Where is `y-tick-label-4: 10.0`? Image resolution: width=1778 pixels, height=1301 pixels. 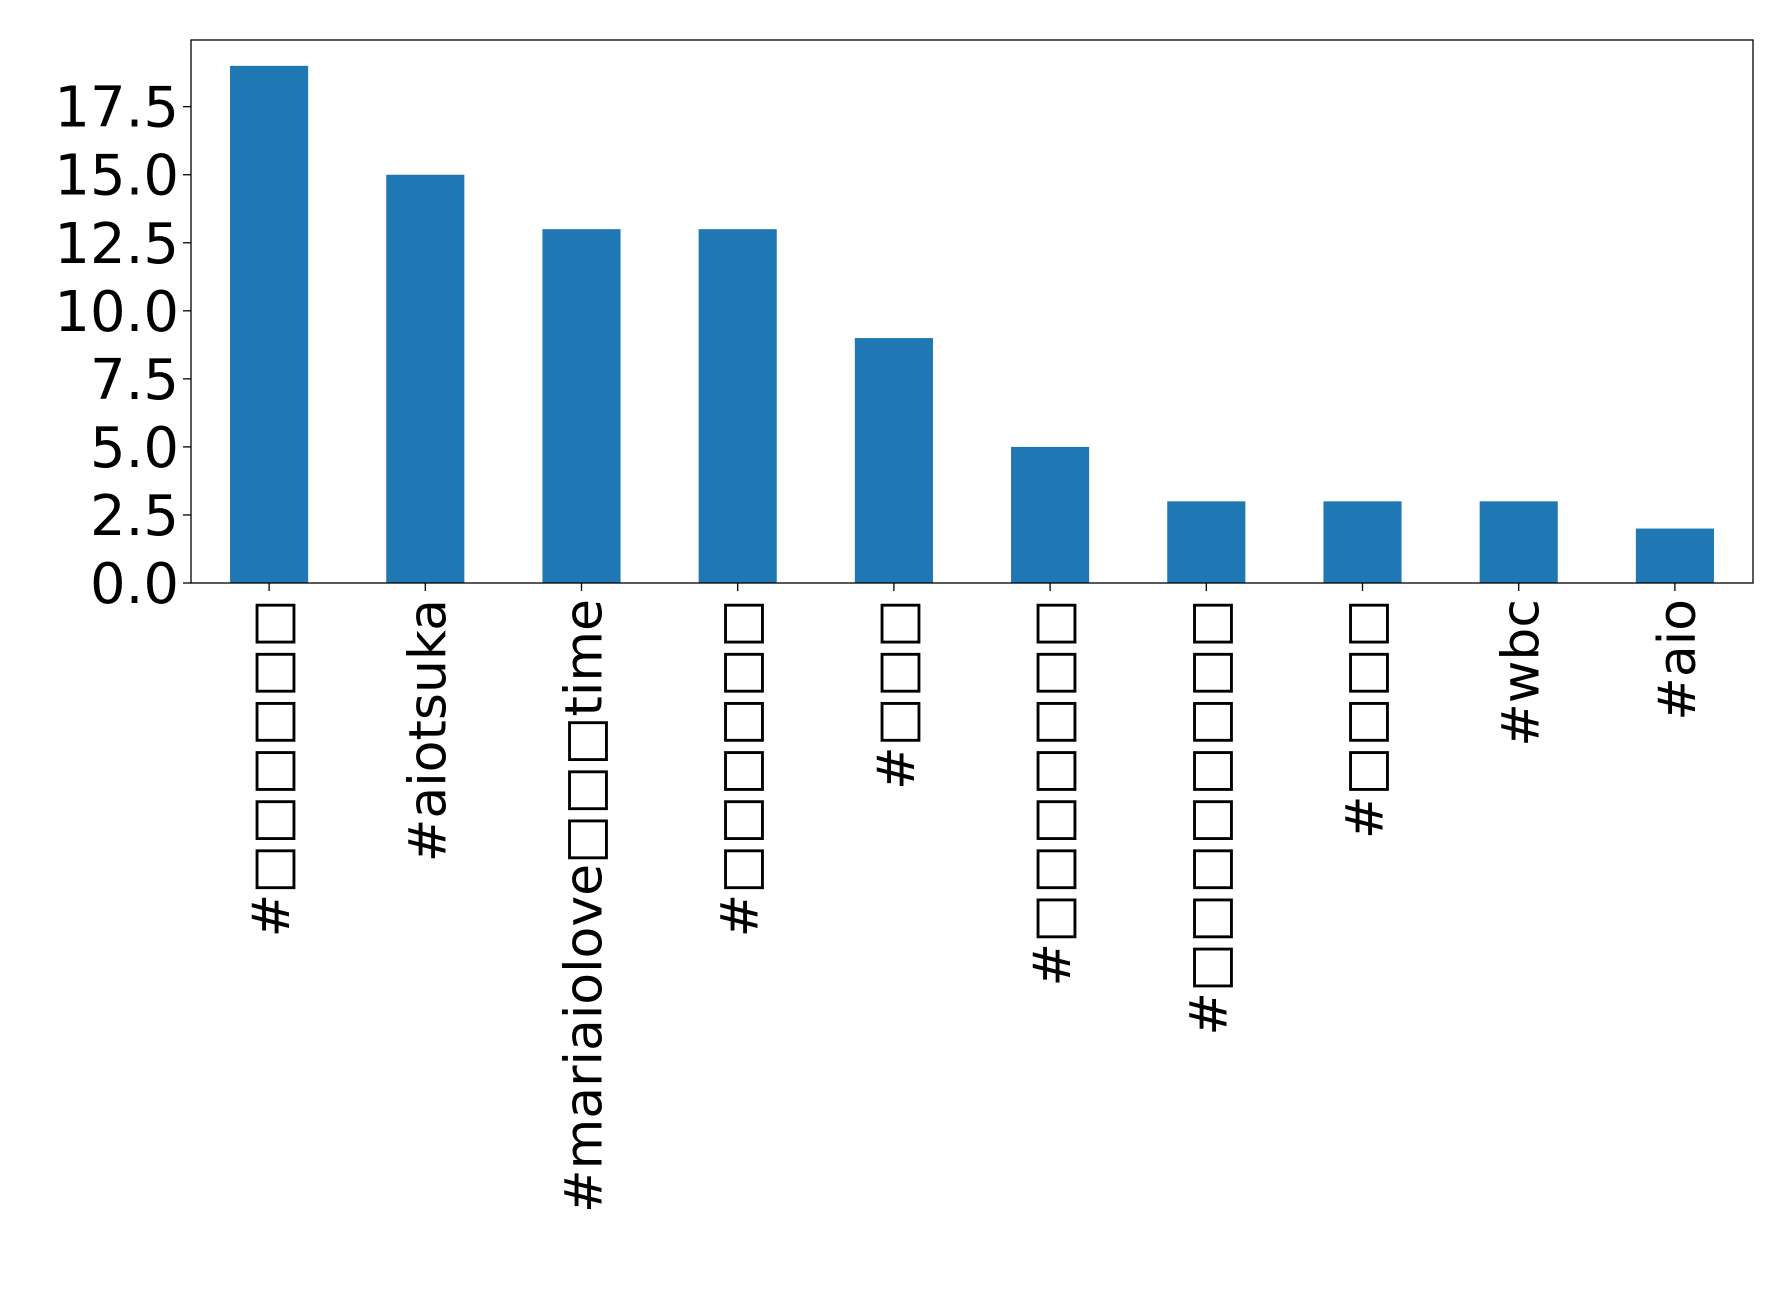
y-tick-label-4: 10.0 is located at coordinates (116, 312).